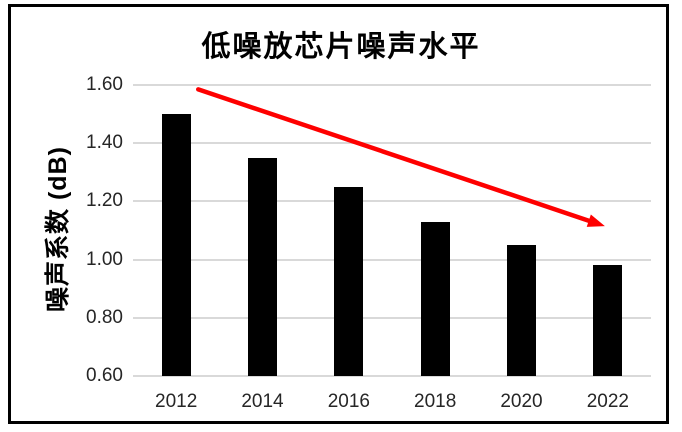  I want to click on x-tick-label: 2014, so click(262, 401).